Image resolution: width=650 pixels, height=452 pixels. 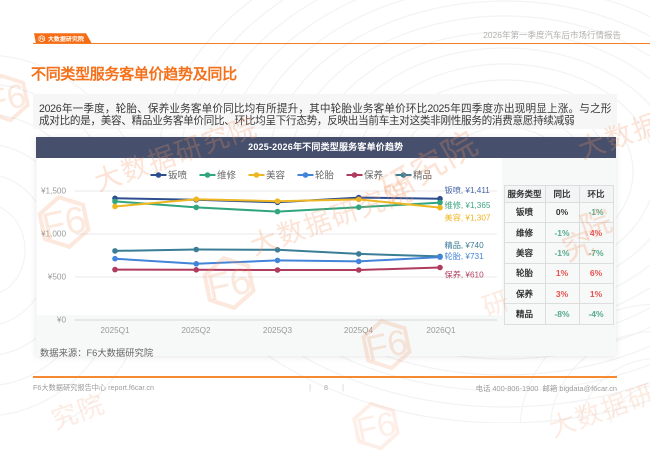 I want to click on svg-text: 钣喷, so click(x=178, y=176).